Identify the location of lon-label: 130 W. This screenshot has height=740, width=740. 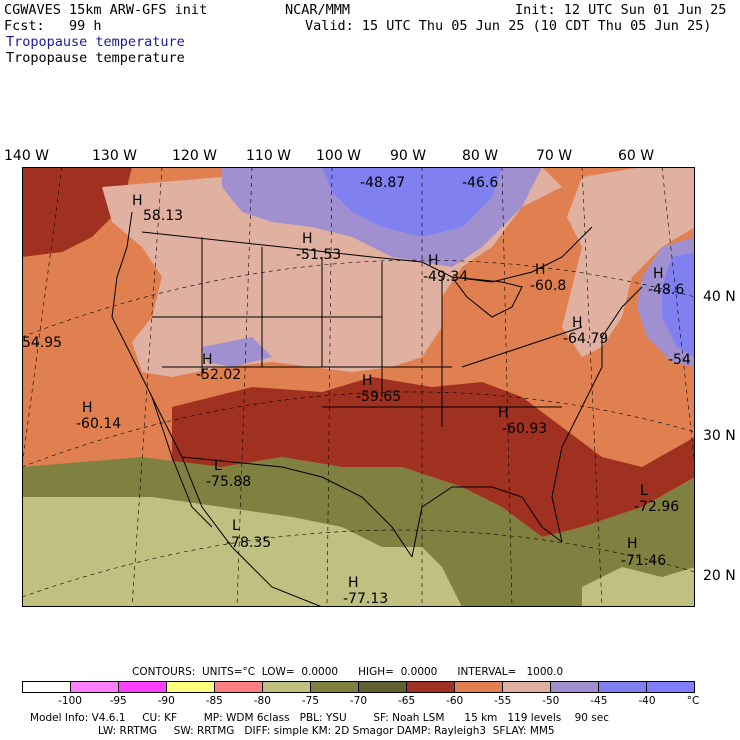
(115, 156).